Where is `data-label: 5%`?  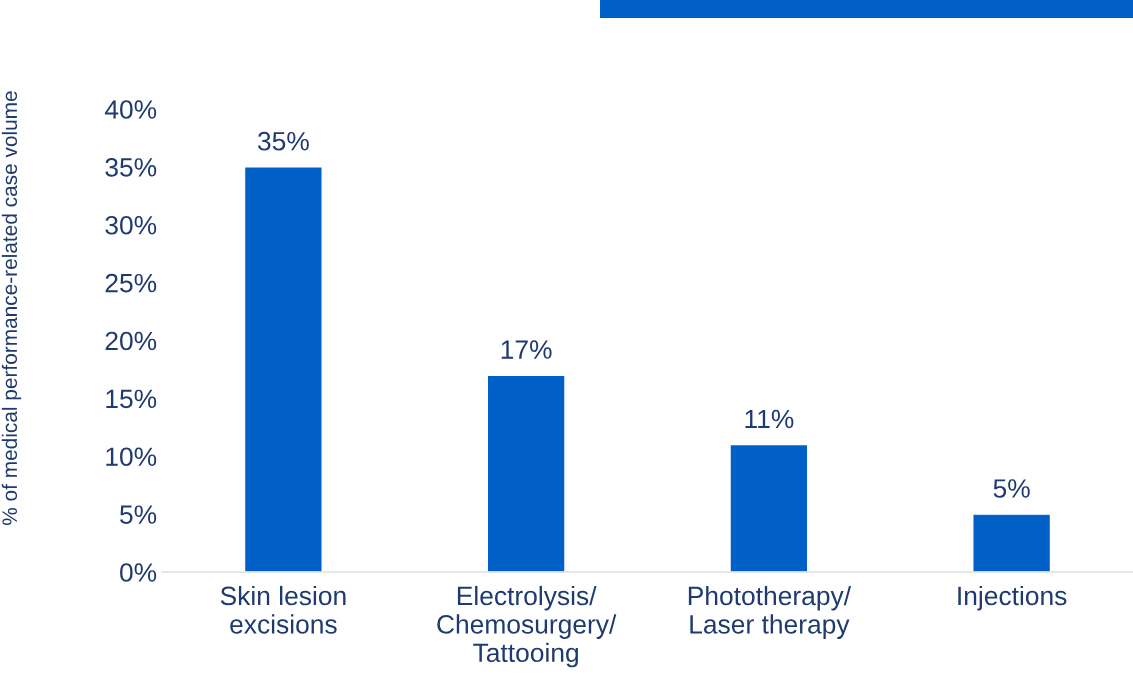 data-label: 5% is located at coordinates (1011, 488).